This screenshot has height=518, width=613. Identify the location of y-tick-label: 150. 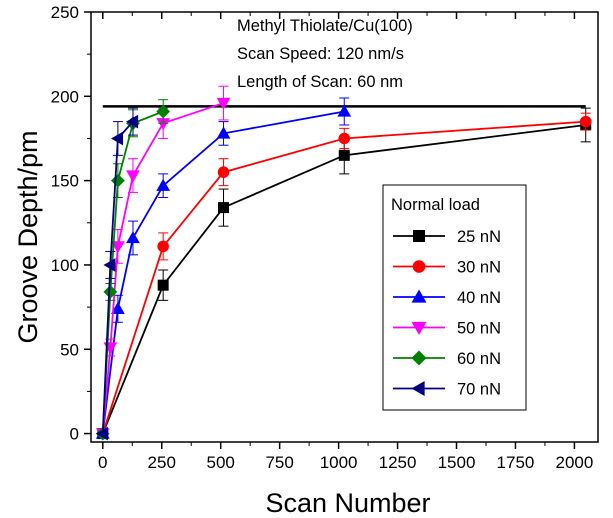
(65, 181).